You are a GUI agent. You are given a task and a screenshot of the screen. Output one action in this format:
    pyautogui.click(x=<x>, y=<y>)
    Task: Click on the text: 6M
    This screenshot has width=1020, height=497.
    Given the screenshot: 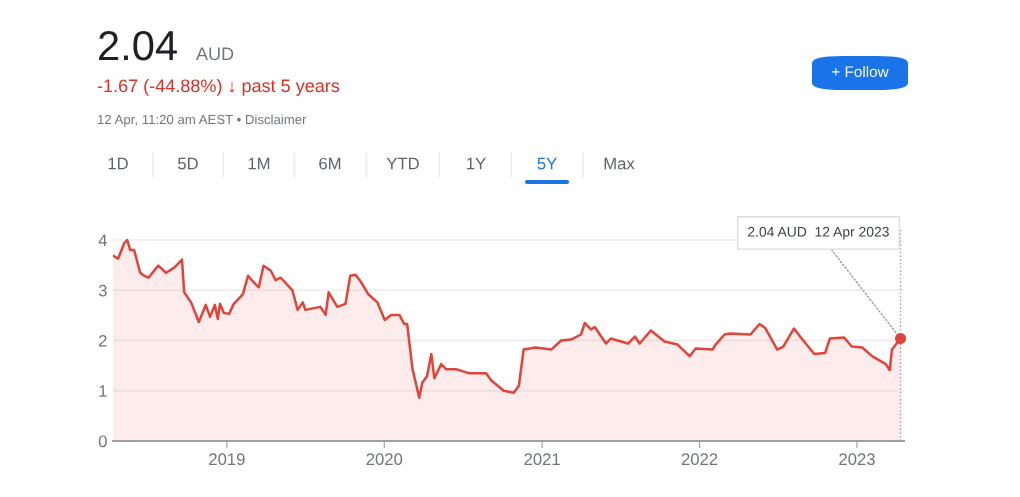 What is the action you would take?
    pyautogui.click(x=330, y=163)
    